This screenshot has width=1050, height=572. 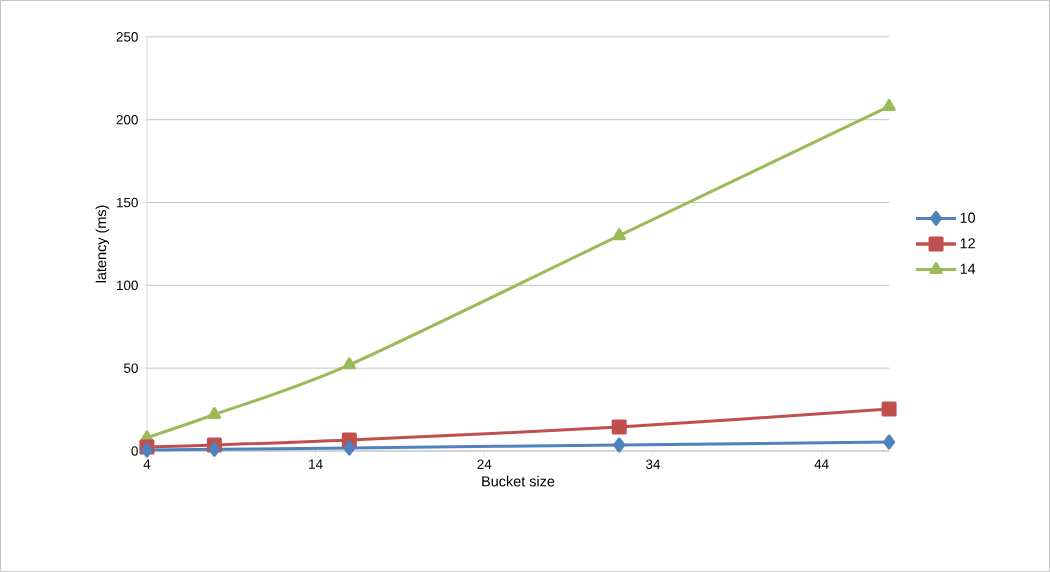 I want to click on x-tick-label: 34, so click(x=653, y=464).